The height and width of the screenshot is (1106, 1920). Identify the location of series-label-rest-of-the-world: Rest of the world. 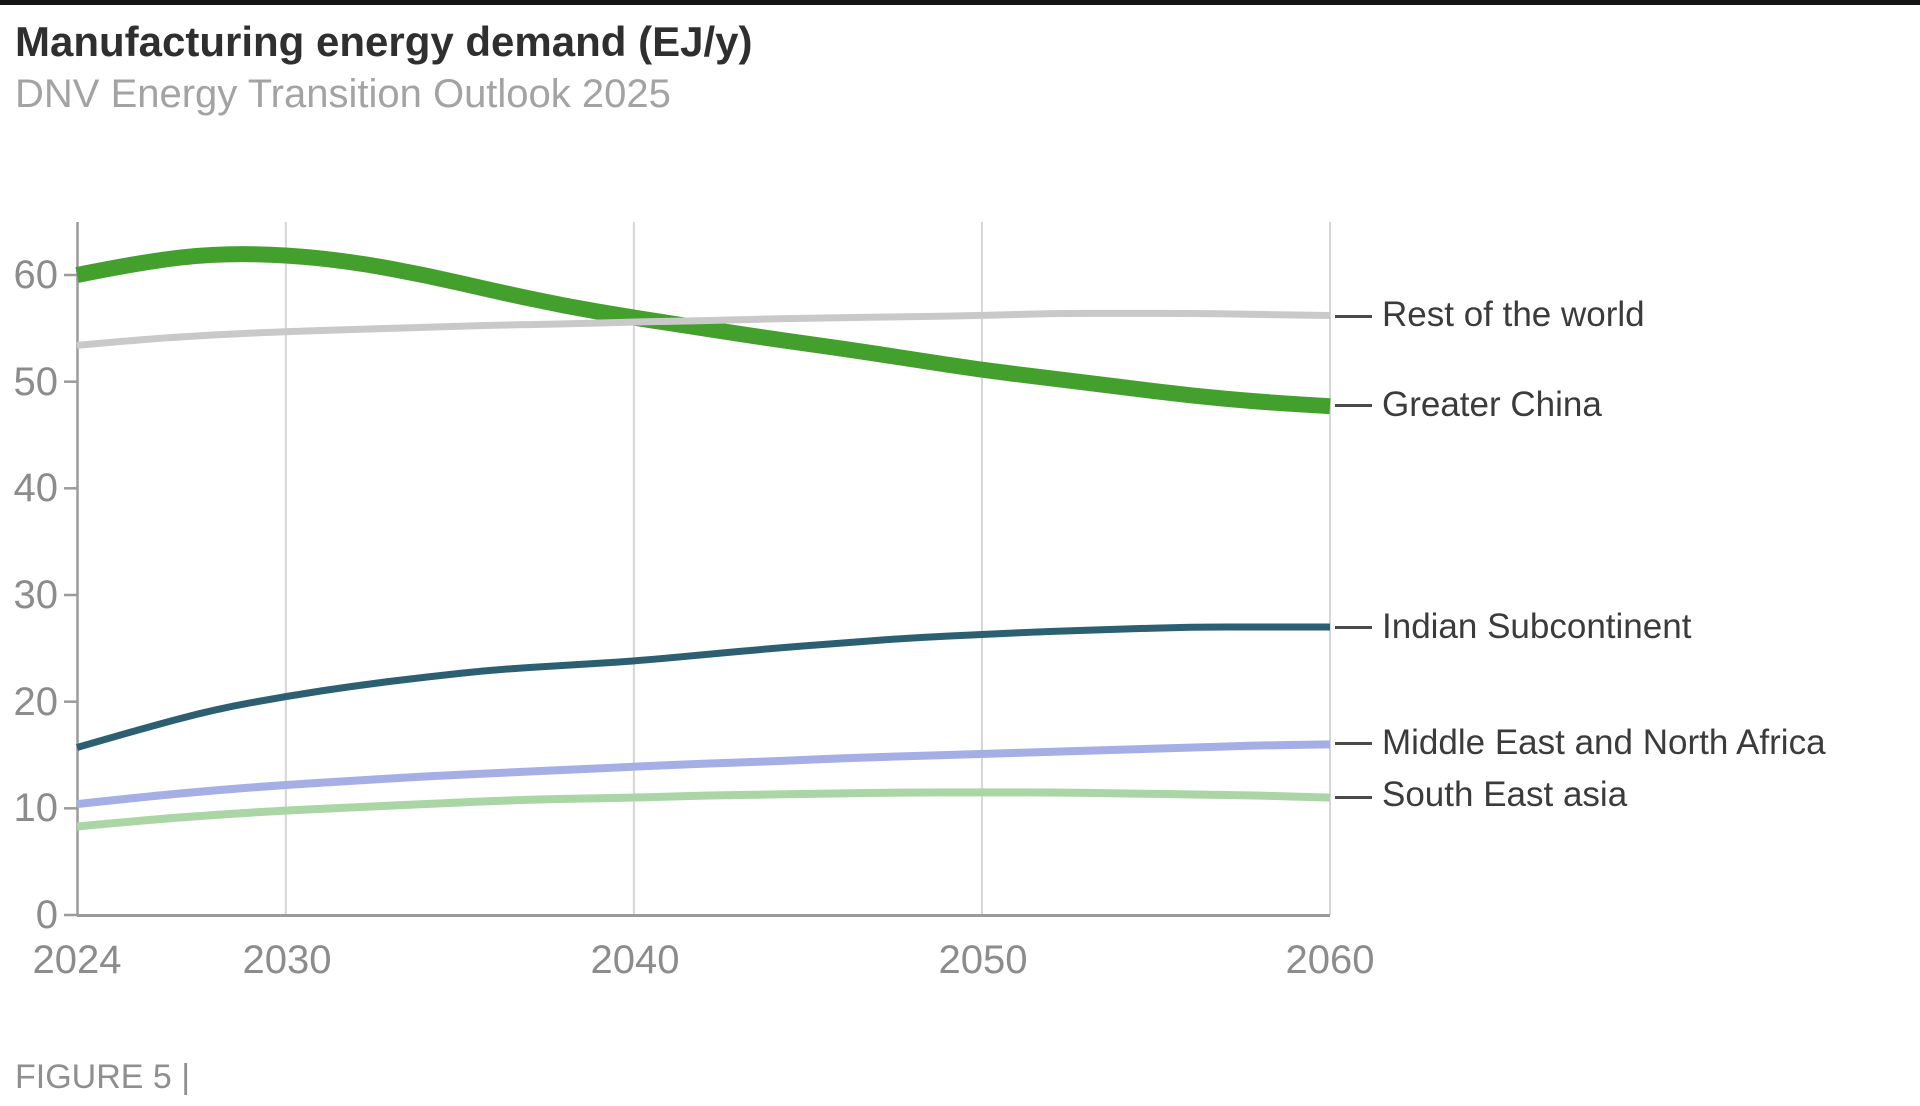
(1513, 314).